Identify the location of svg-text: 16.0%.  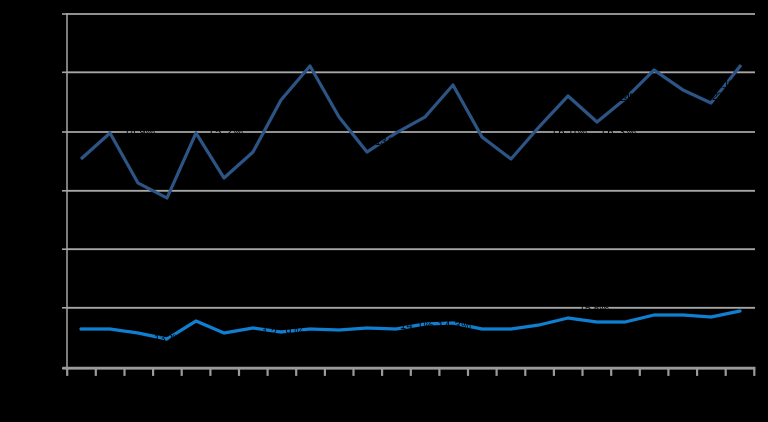
(569, 133).